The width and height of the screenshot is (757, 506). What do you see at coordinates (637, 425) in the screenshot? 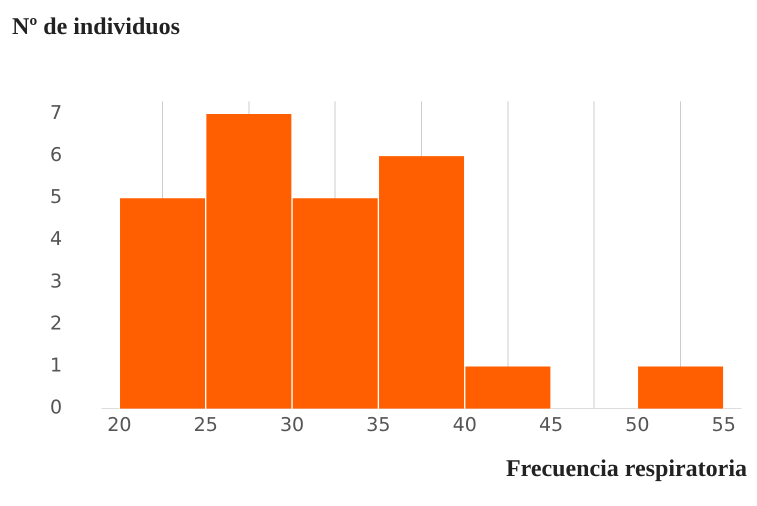
I see `x-tick-label: 50` at bounding box center [637, 425].